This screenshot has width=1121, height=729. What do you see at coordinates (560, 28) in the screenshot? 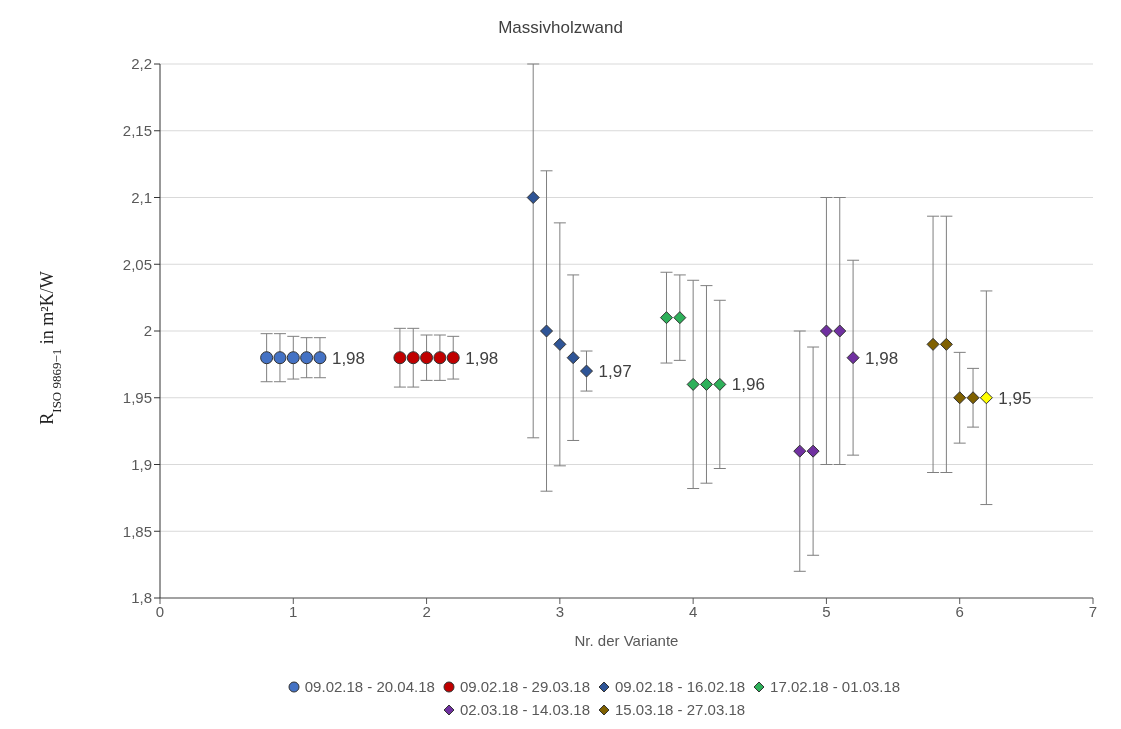
I see `chart-title: Massivholzwand` at bounding box center [560, 28].